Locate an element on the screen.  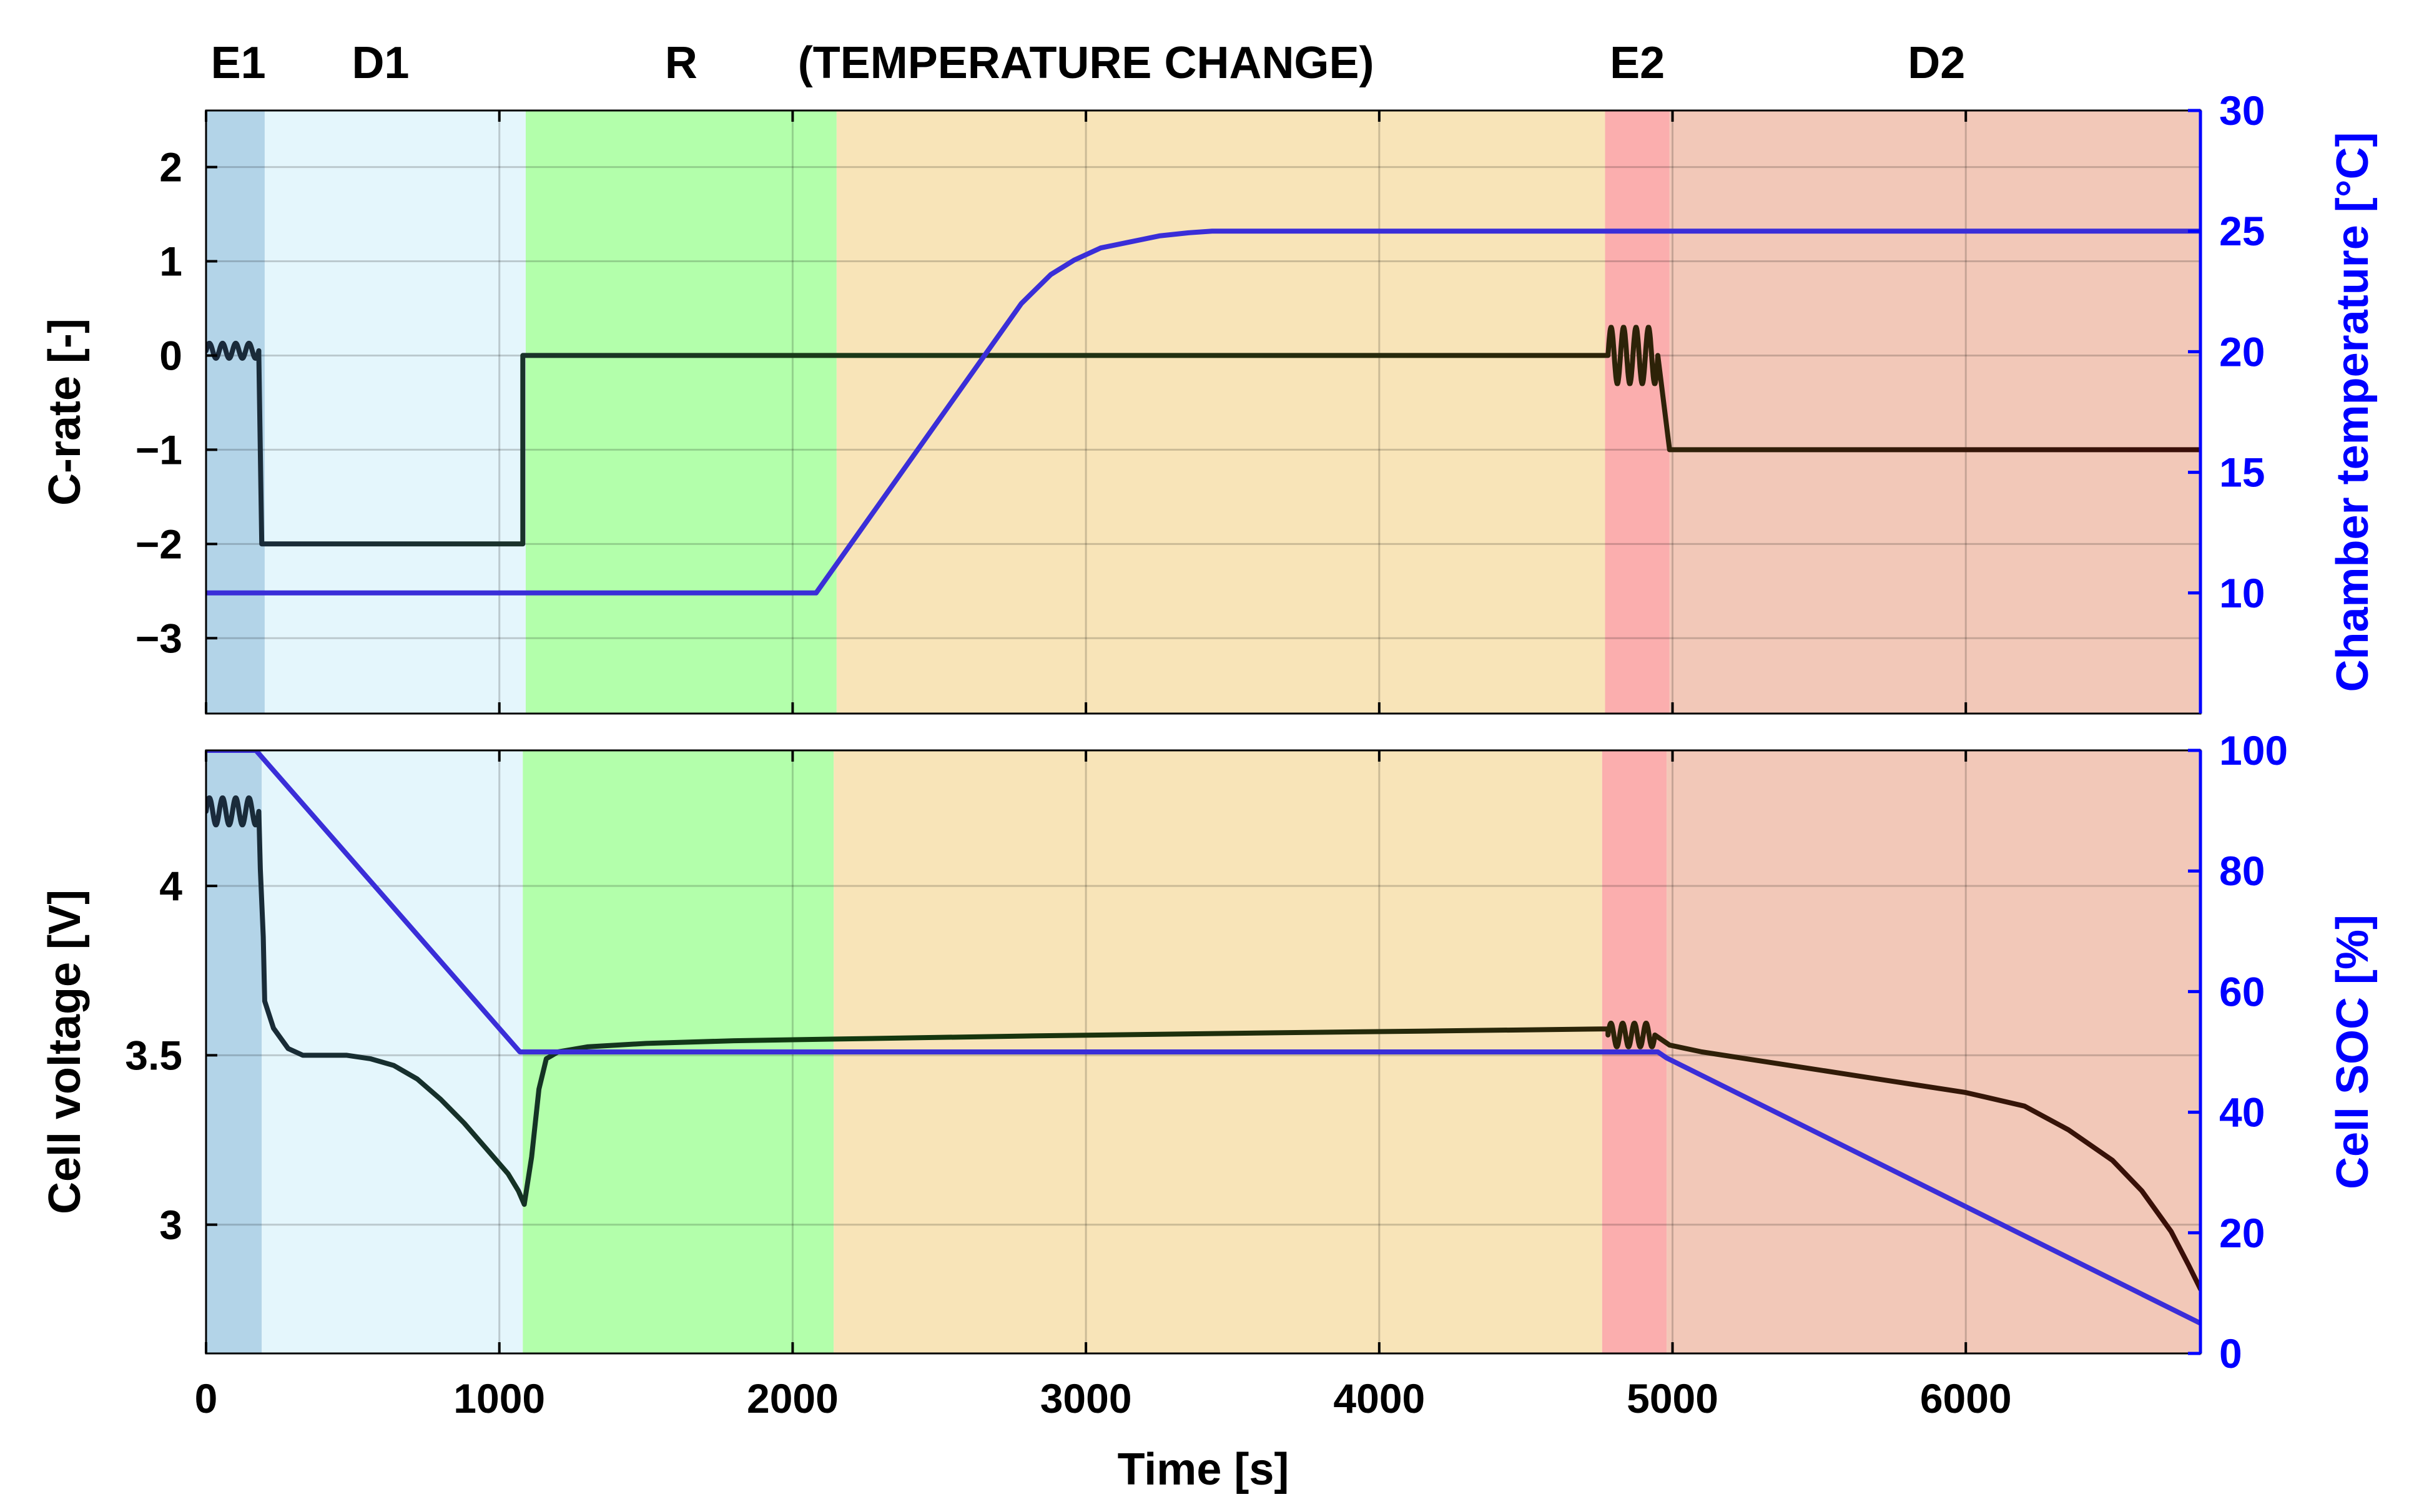
series-line-c-rate is located at coordinates (1203, 436).